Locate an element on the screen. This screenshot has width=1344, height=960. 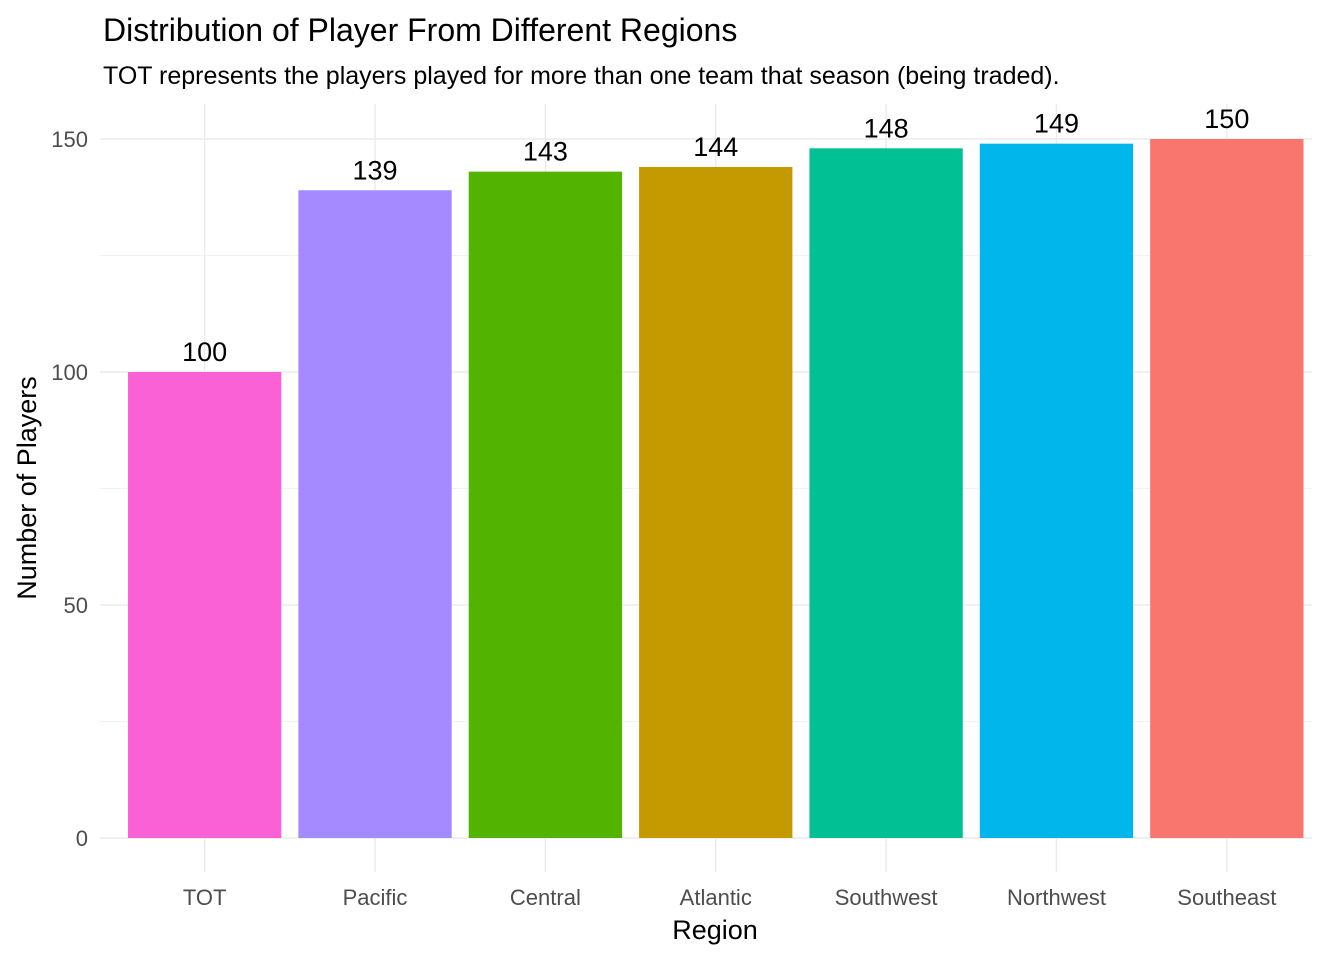
y-tick-label: 100 is located at coordinates (69, 372).